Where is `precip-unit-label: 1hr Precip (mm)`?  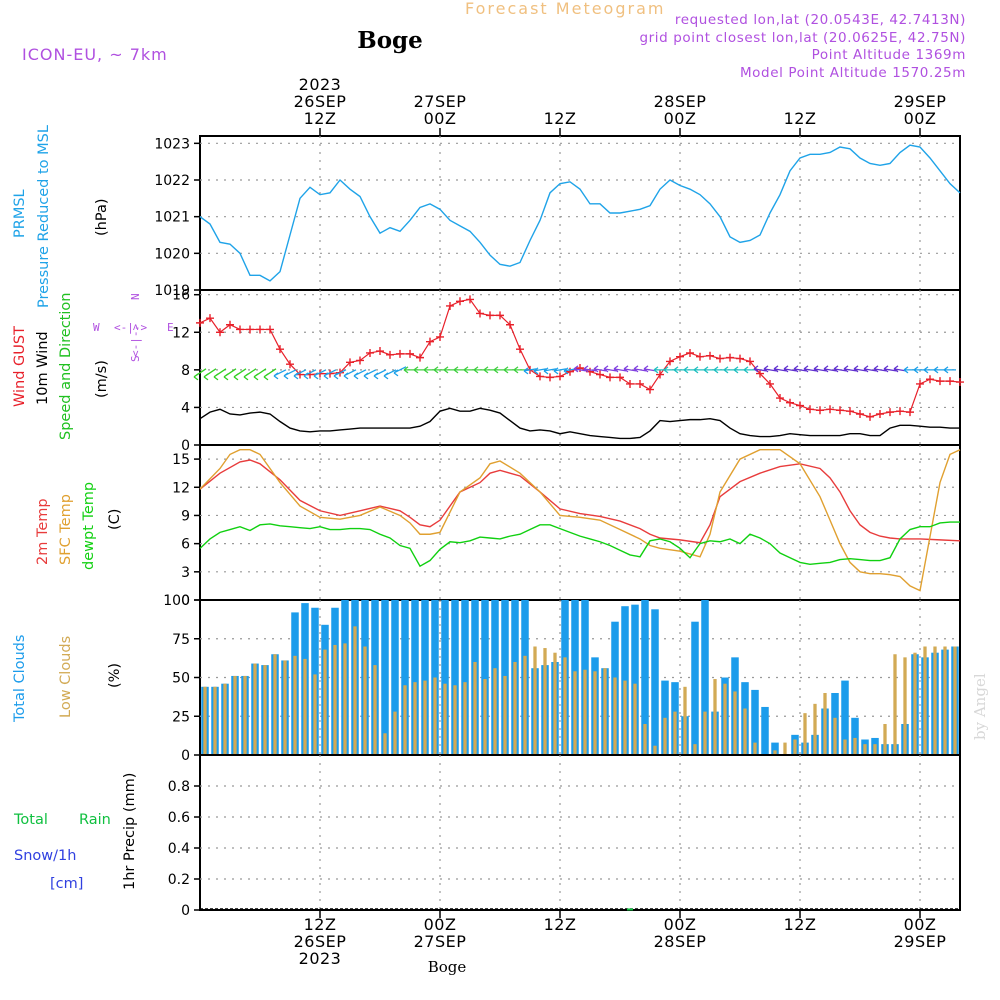 precip-unit-label: 1hr Precip (mm) is located at coordinates (130, 831).